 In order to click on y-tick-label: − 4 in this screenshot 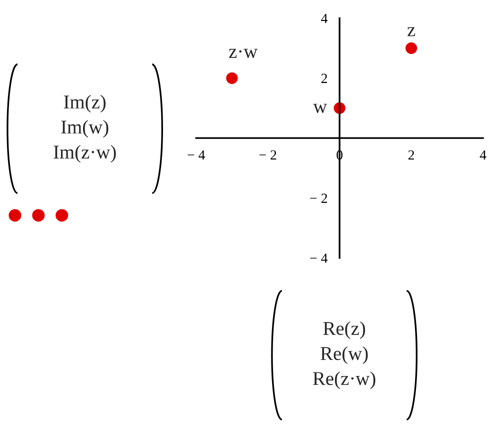, I will do `click(319, 258)`.